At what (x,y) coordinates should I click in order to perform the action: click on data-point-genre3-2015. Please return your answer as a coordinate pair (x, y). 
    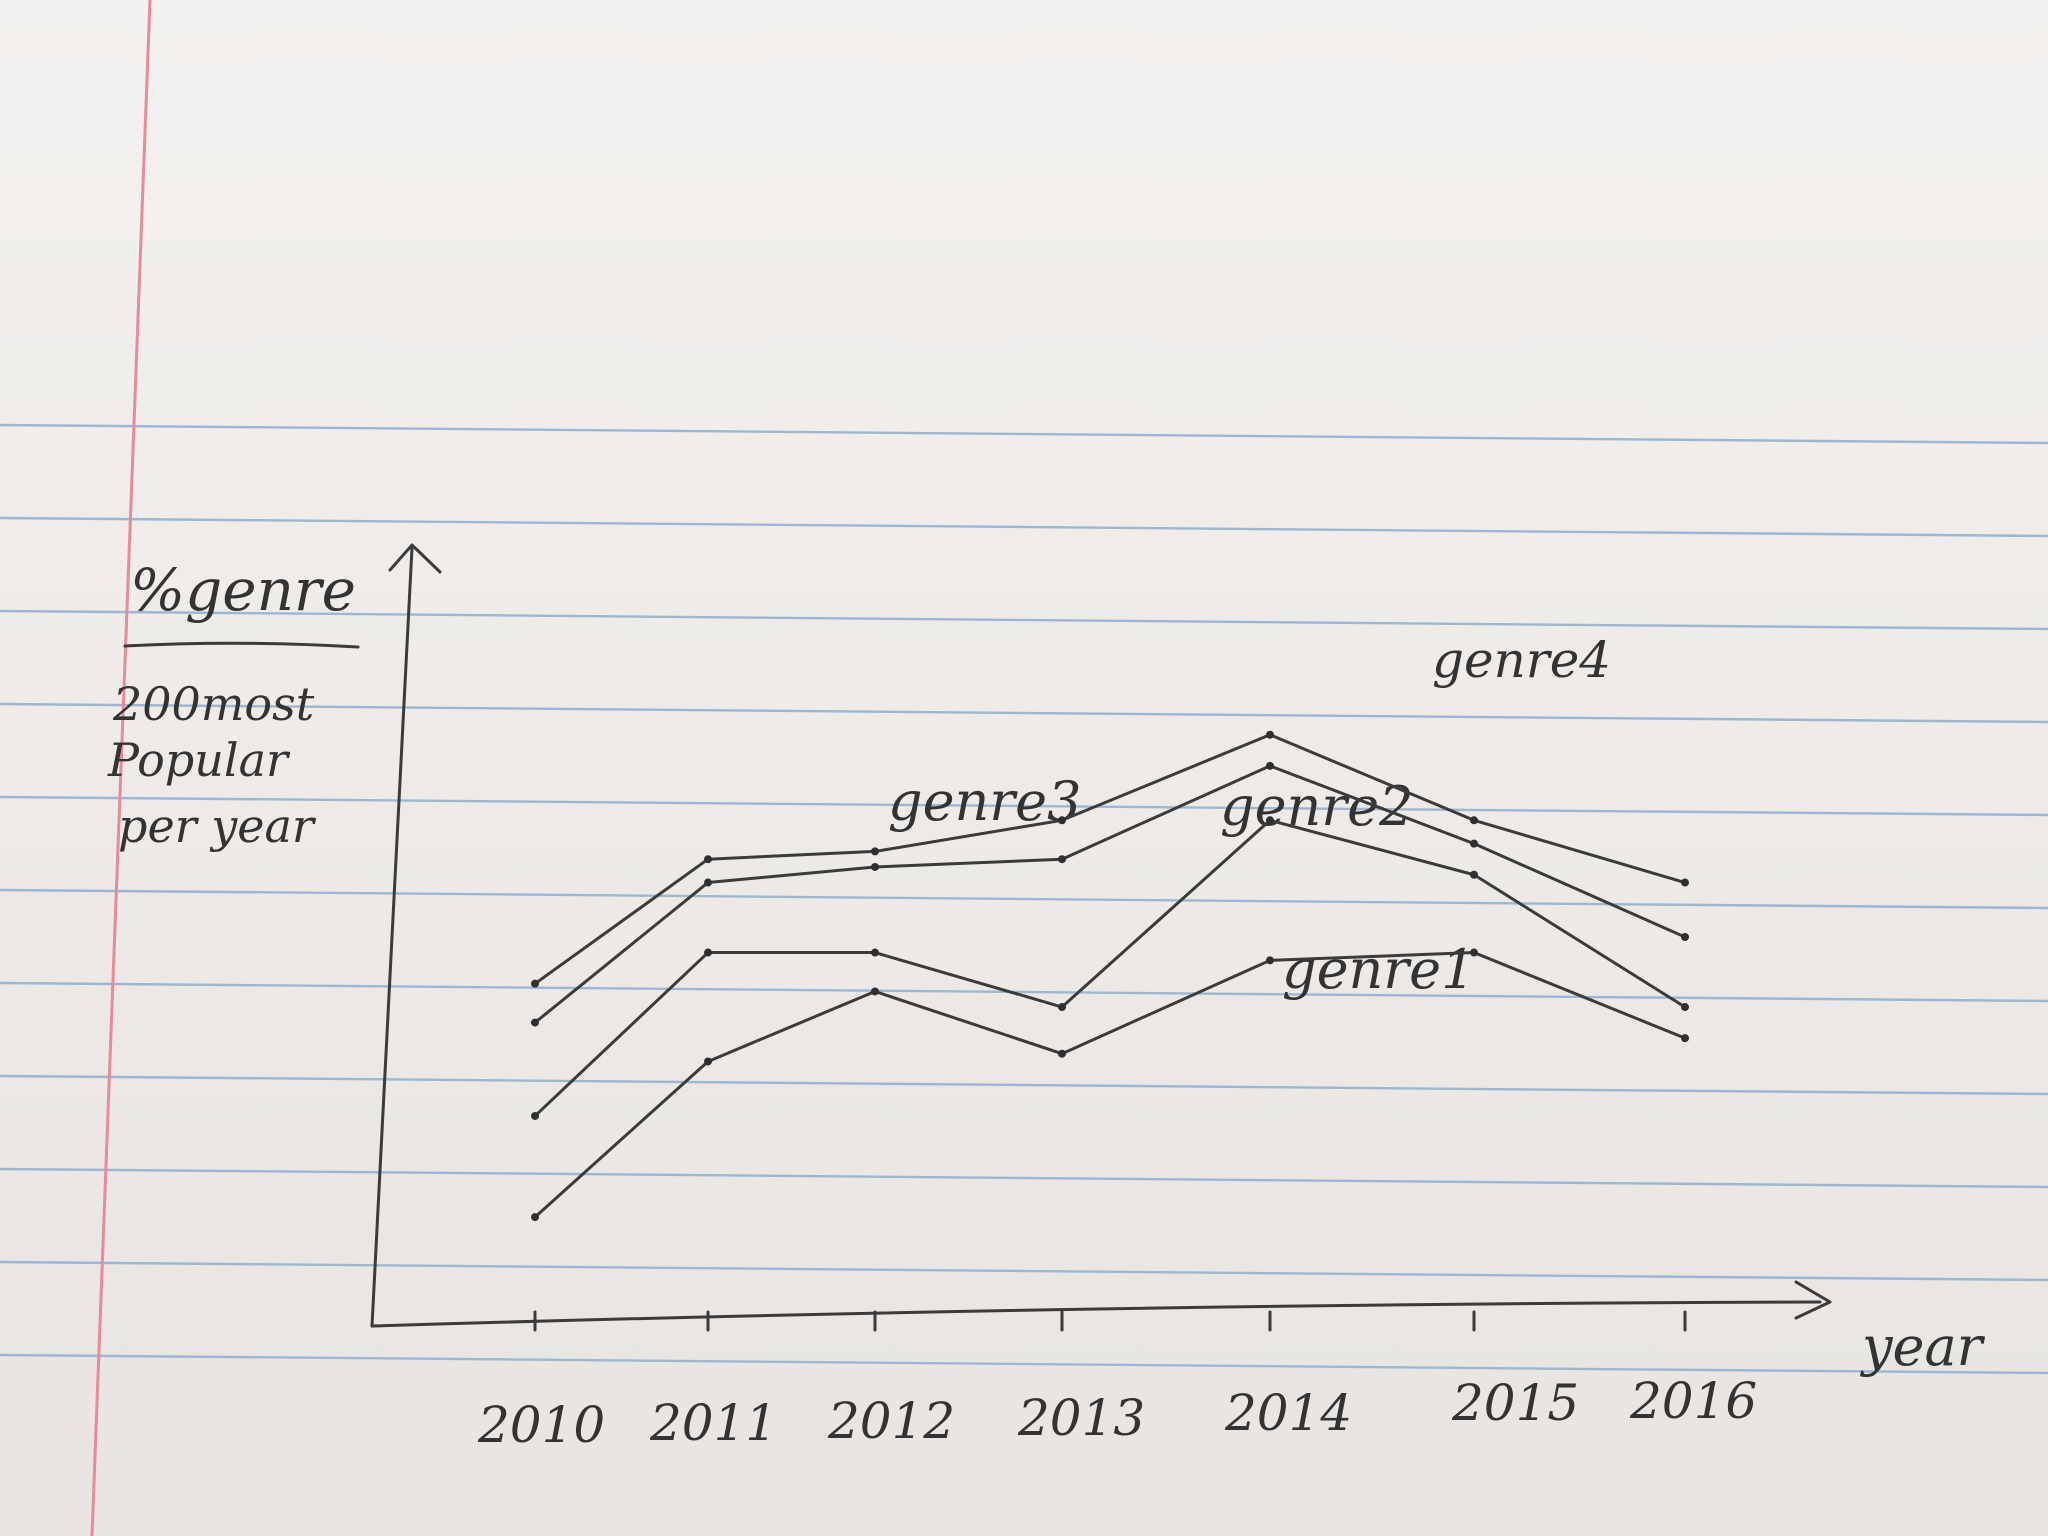
    Looking at the image, I should click on (1474, 843).